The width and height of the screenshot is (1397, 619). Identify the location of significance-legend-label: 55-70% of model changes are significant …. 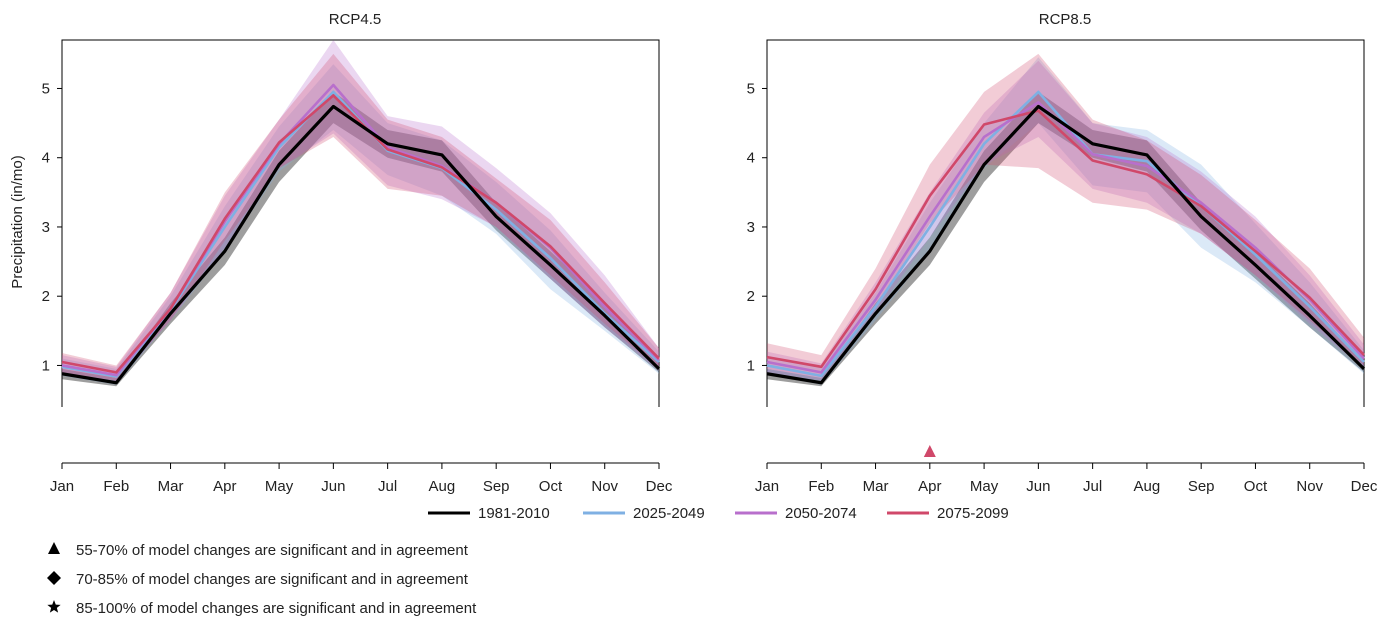
(272, 550).